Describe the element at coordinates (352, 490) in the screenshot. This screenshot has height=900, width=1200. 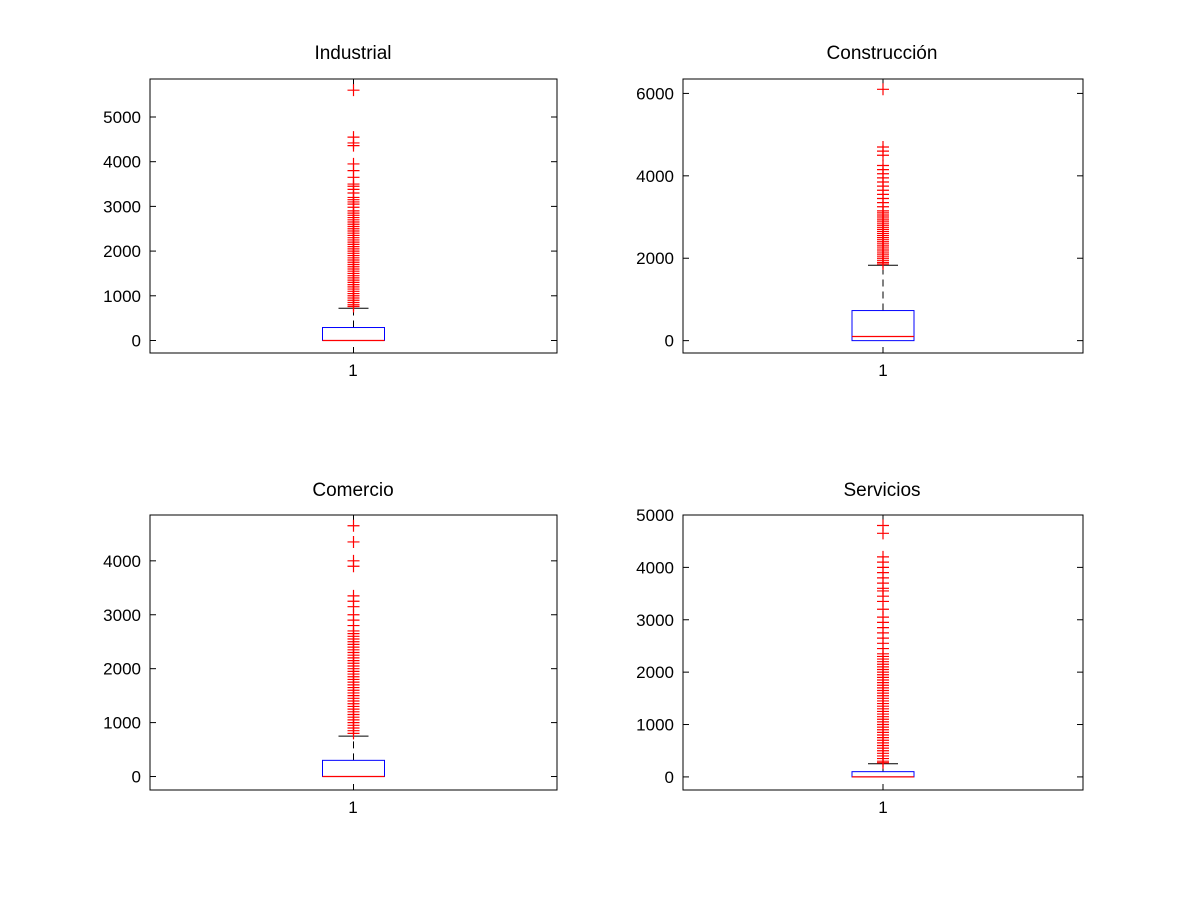
I see `chart-title: Comercio` at that location.